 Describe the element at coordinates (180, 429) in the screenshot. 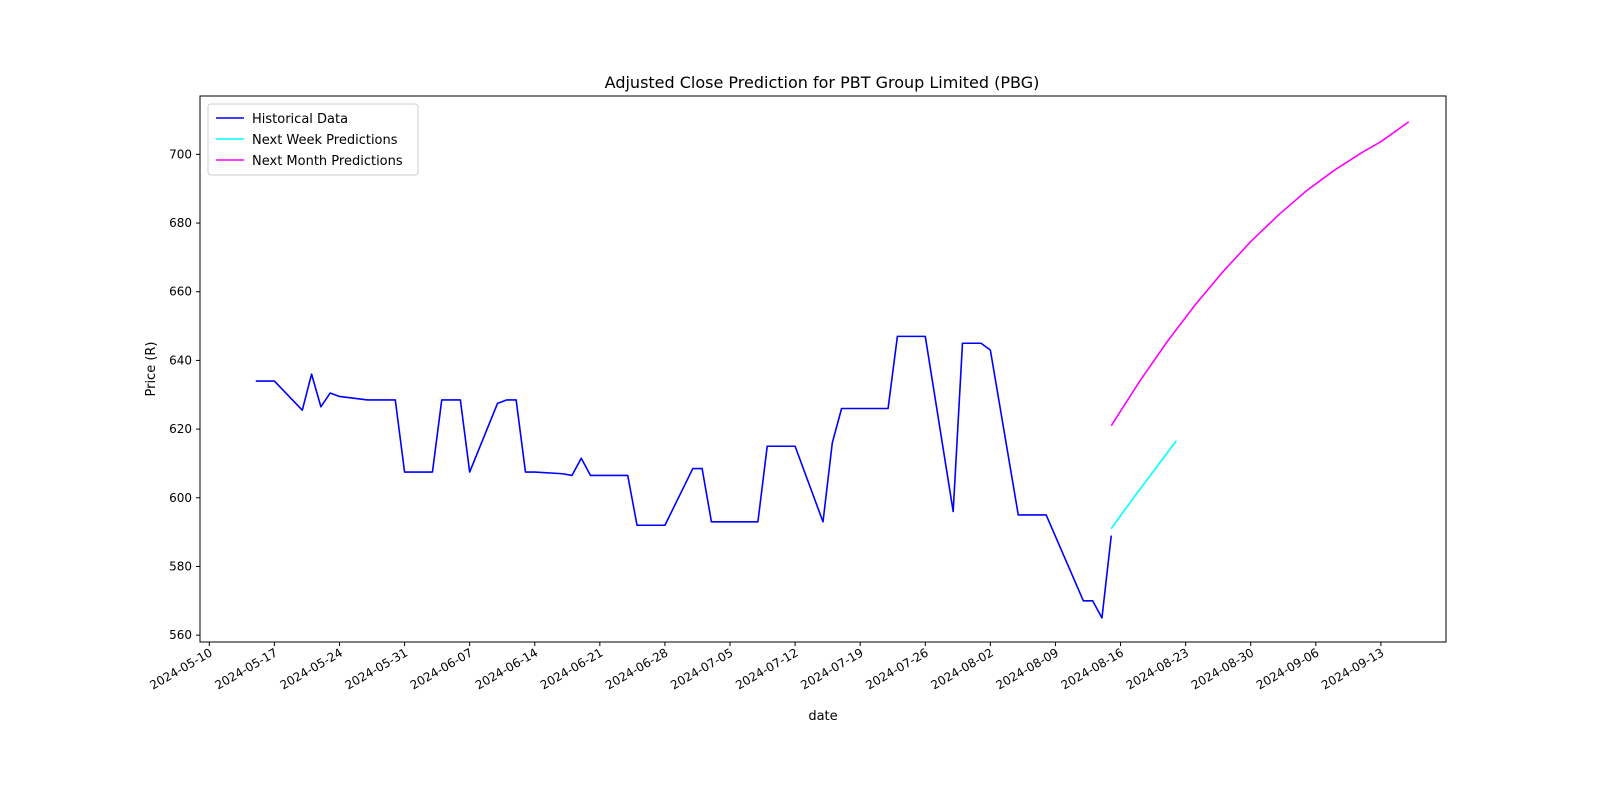

I see `y-tick-label: 620` at that location.